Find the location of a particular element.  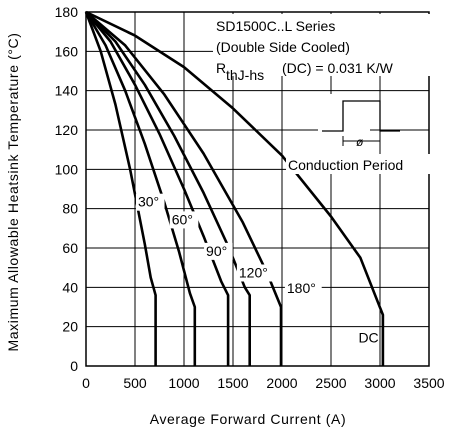

series-title: SD1500C..L Series is located at coordinates (275, 26).